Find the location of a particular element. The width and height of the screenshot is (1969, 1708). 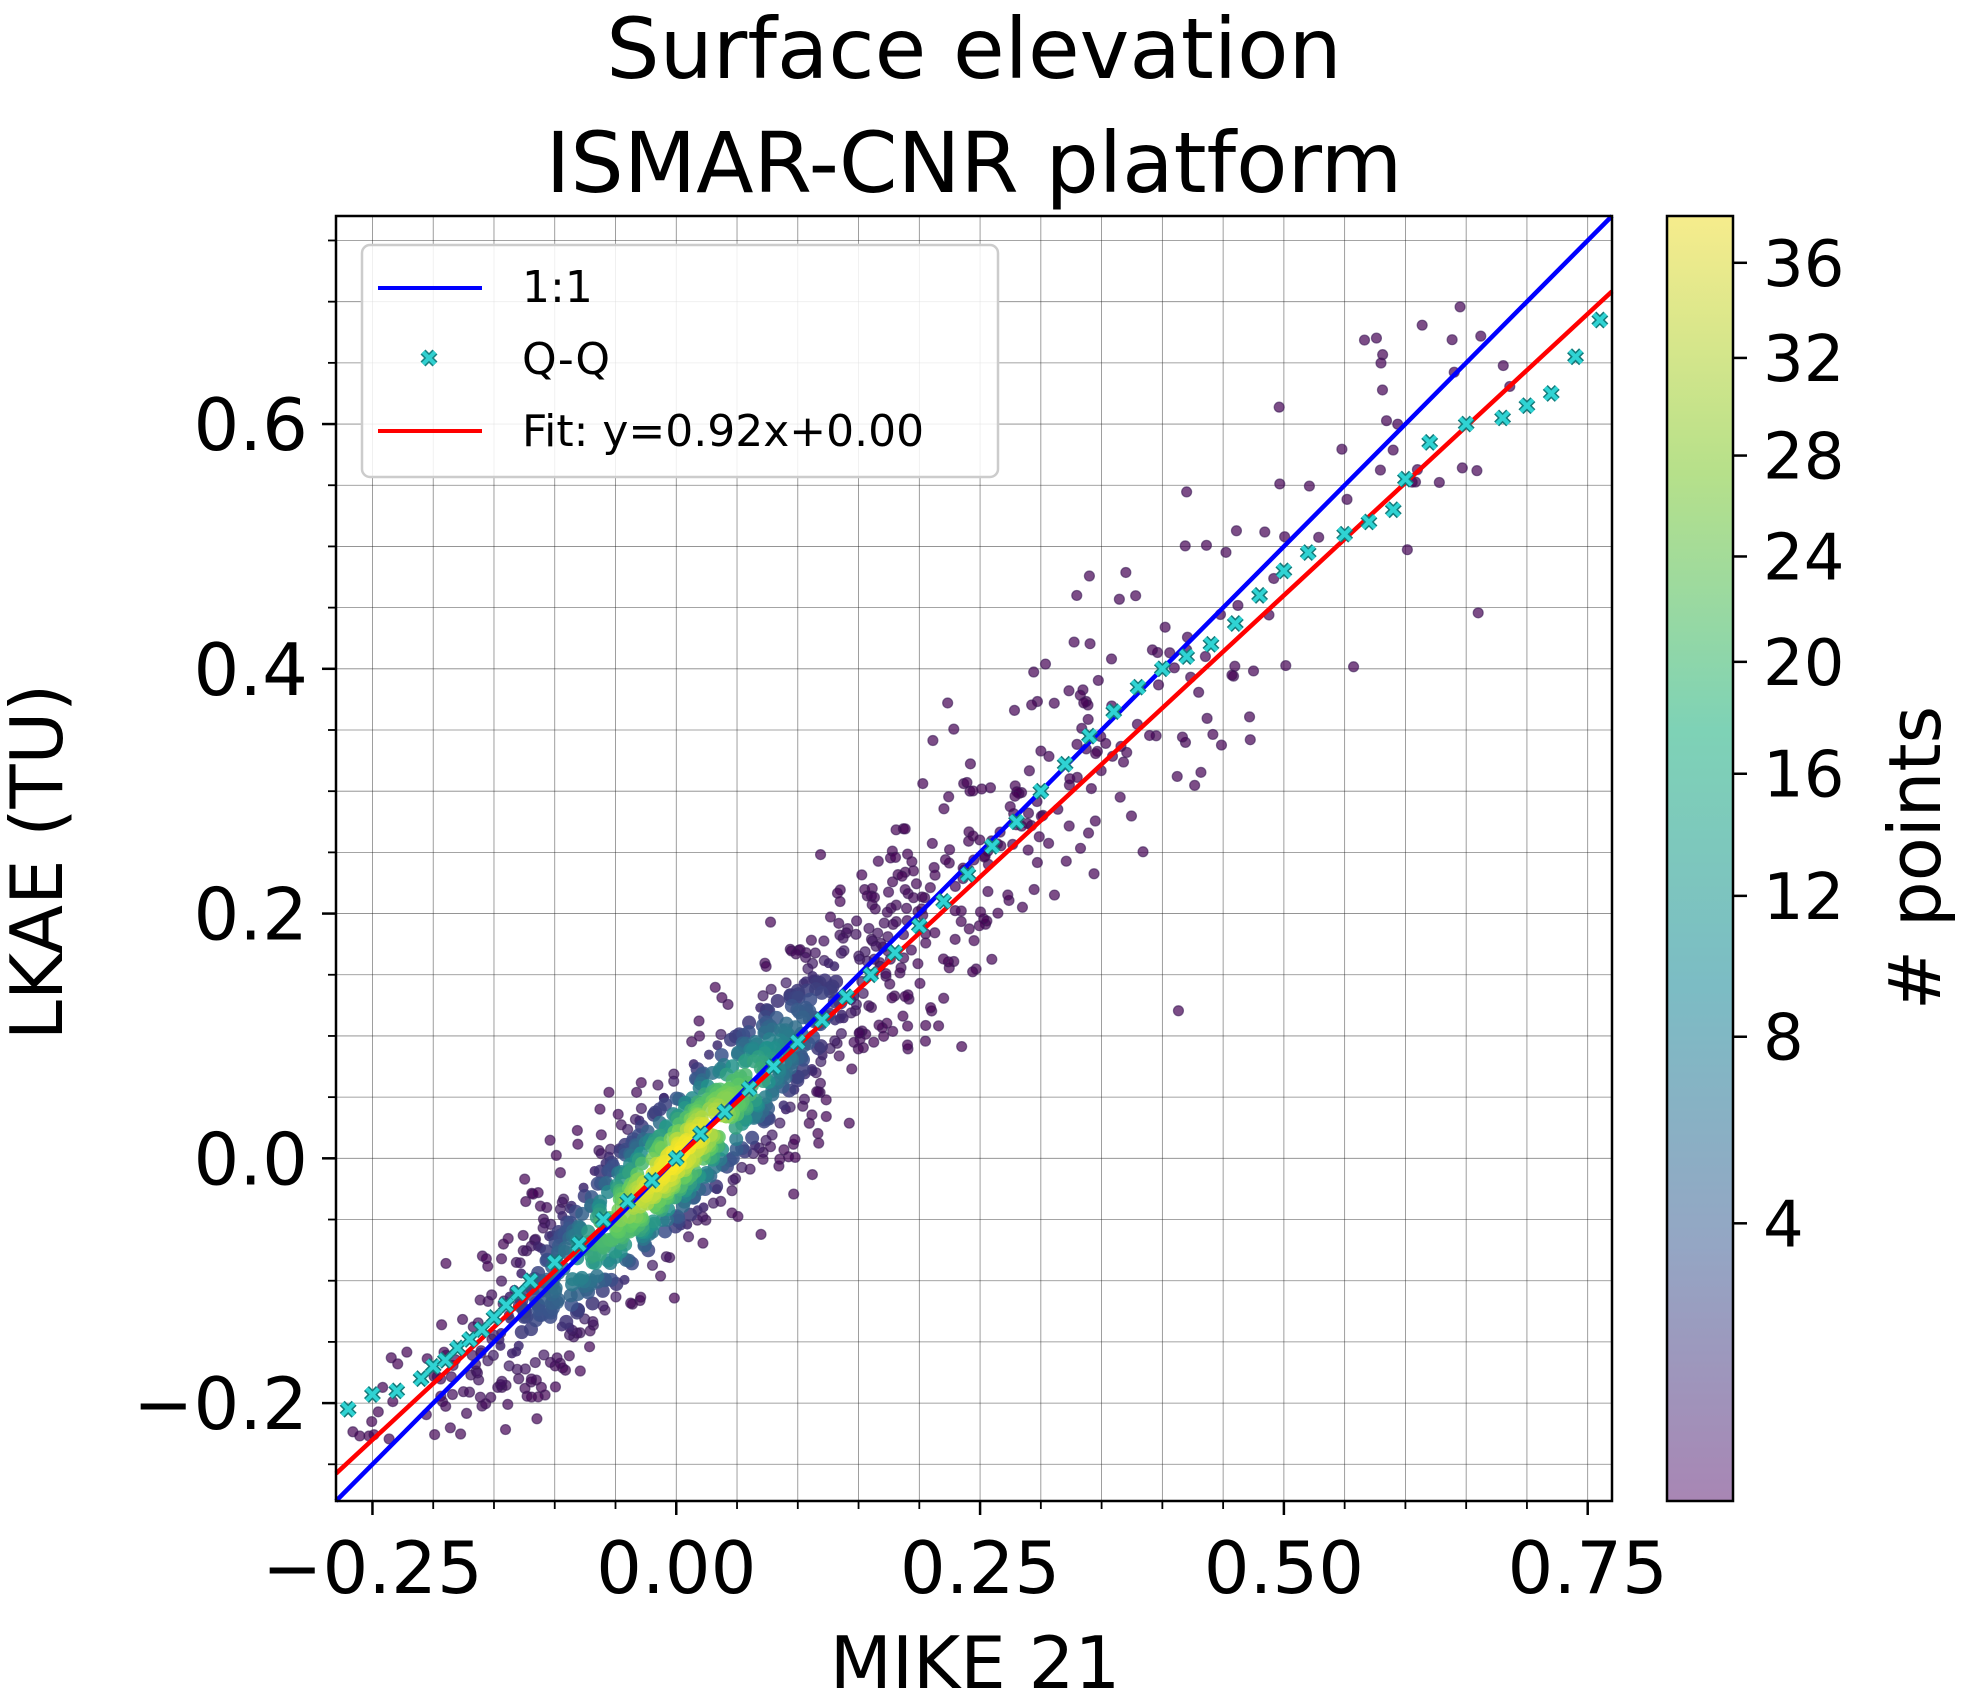

x-tick-label: −0.25 is located at coordinates (372, 1568).